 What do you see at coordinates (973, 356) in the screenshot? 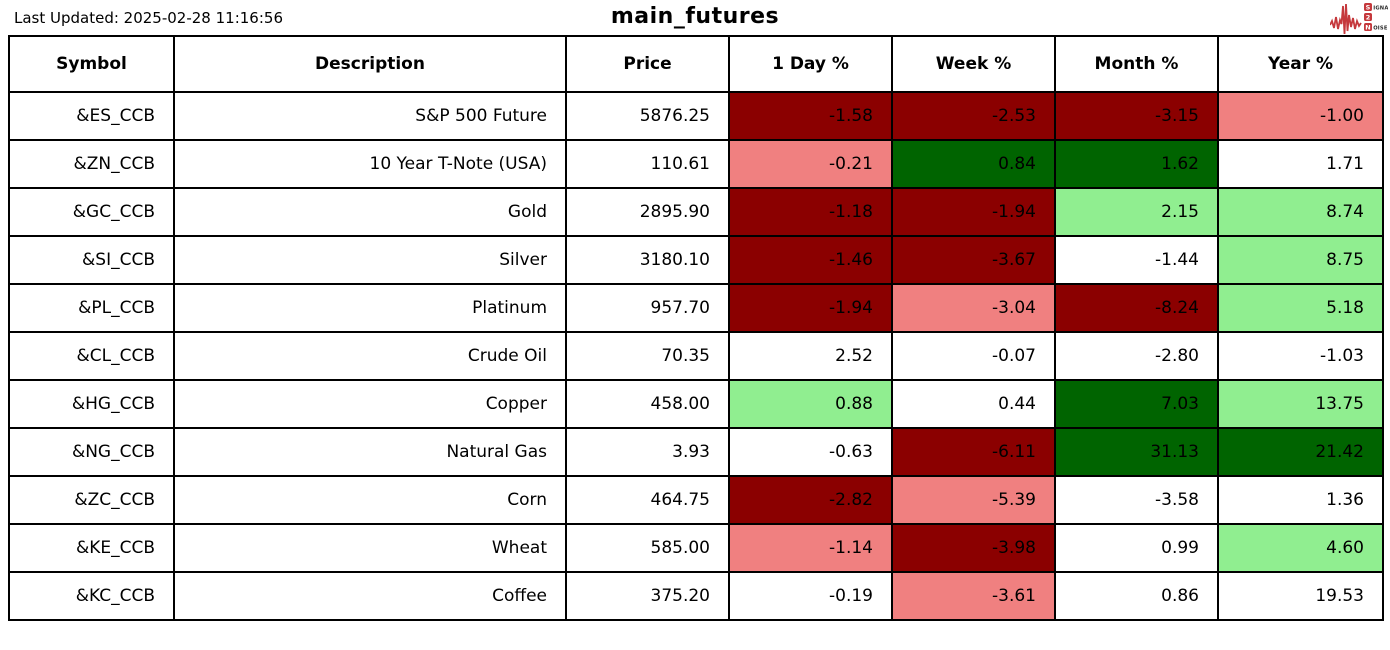
I see `week-pct-cell: -0.07` at bounding box center [973, 356].